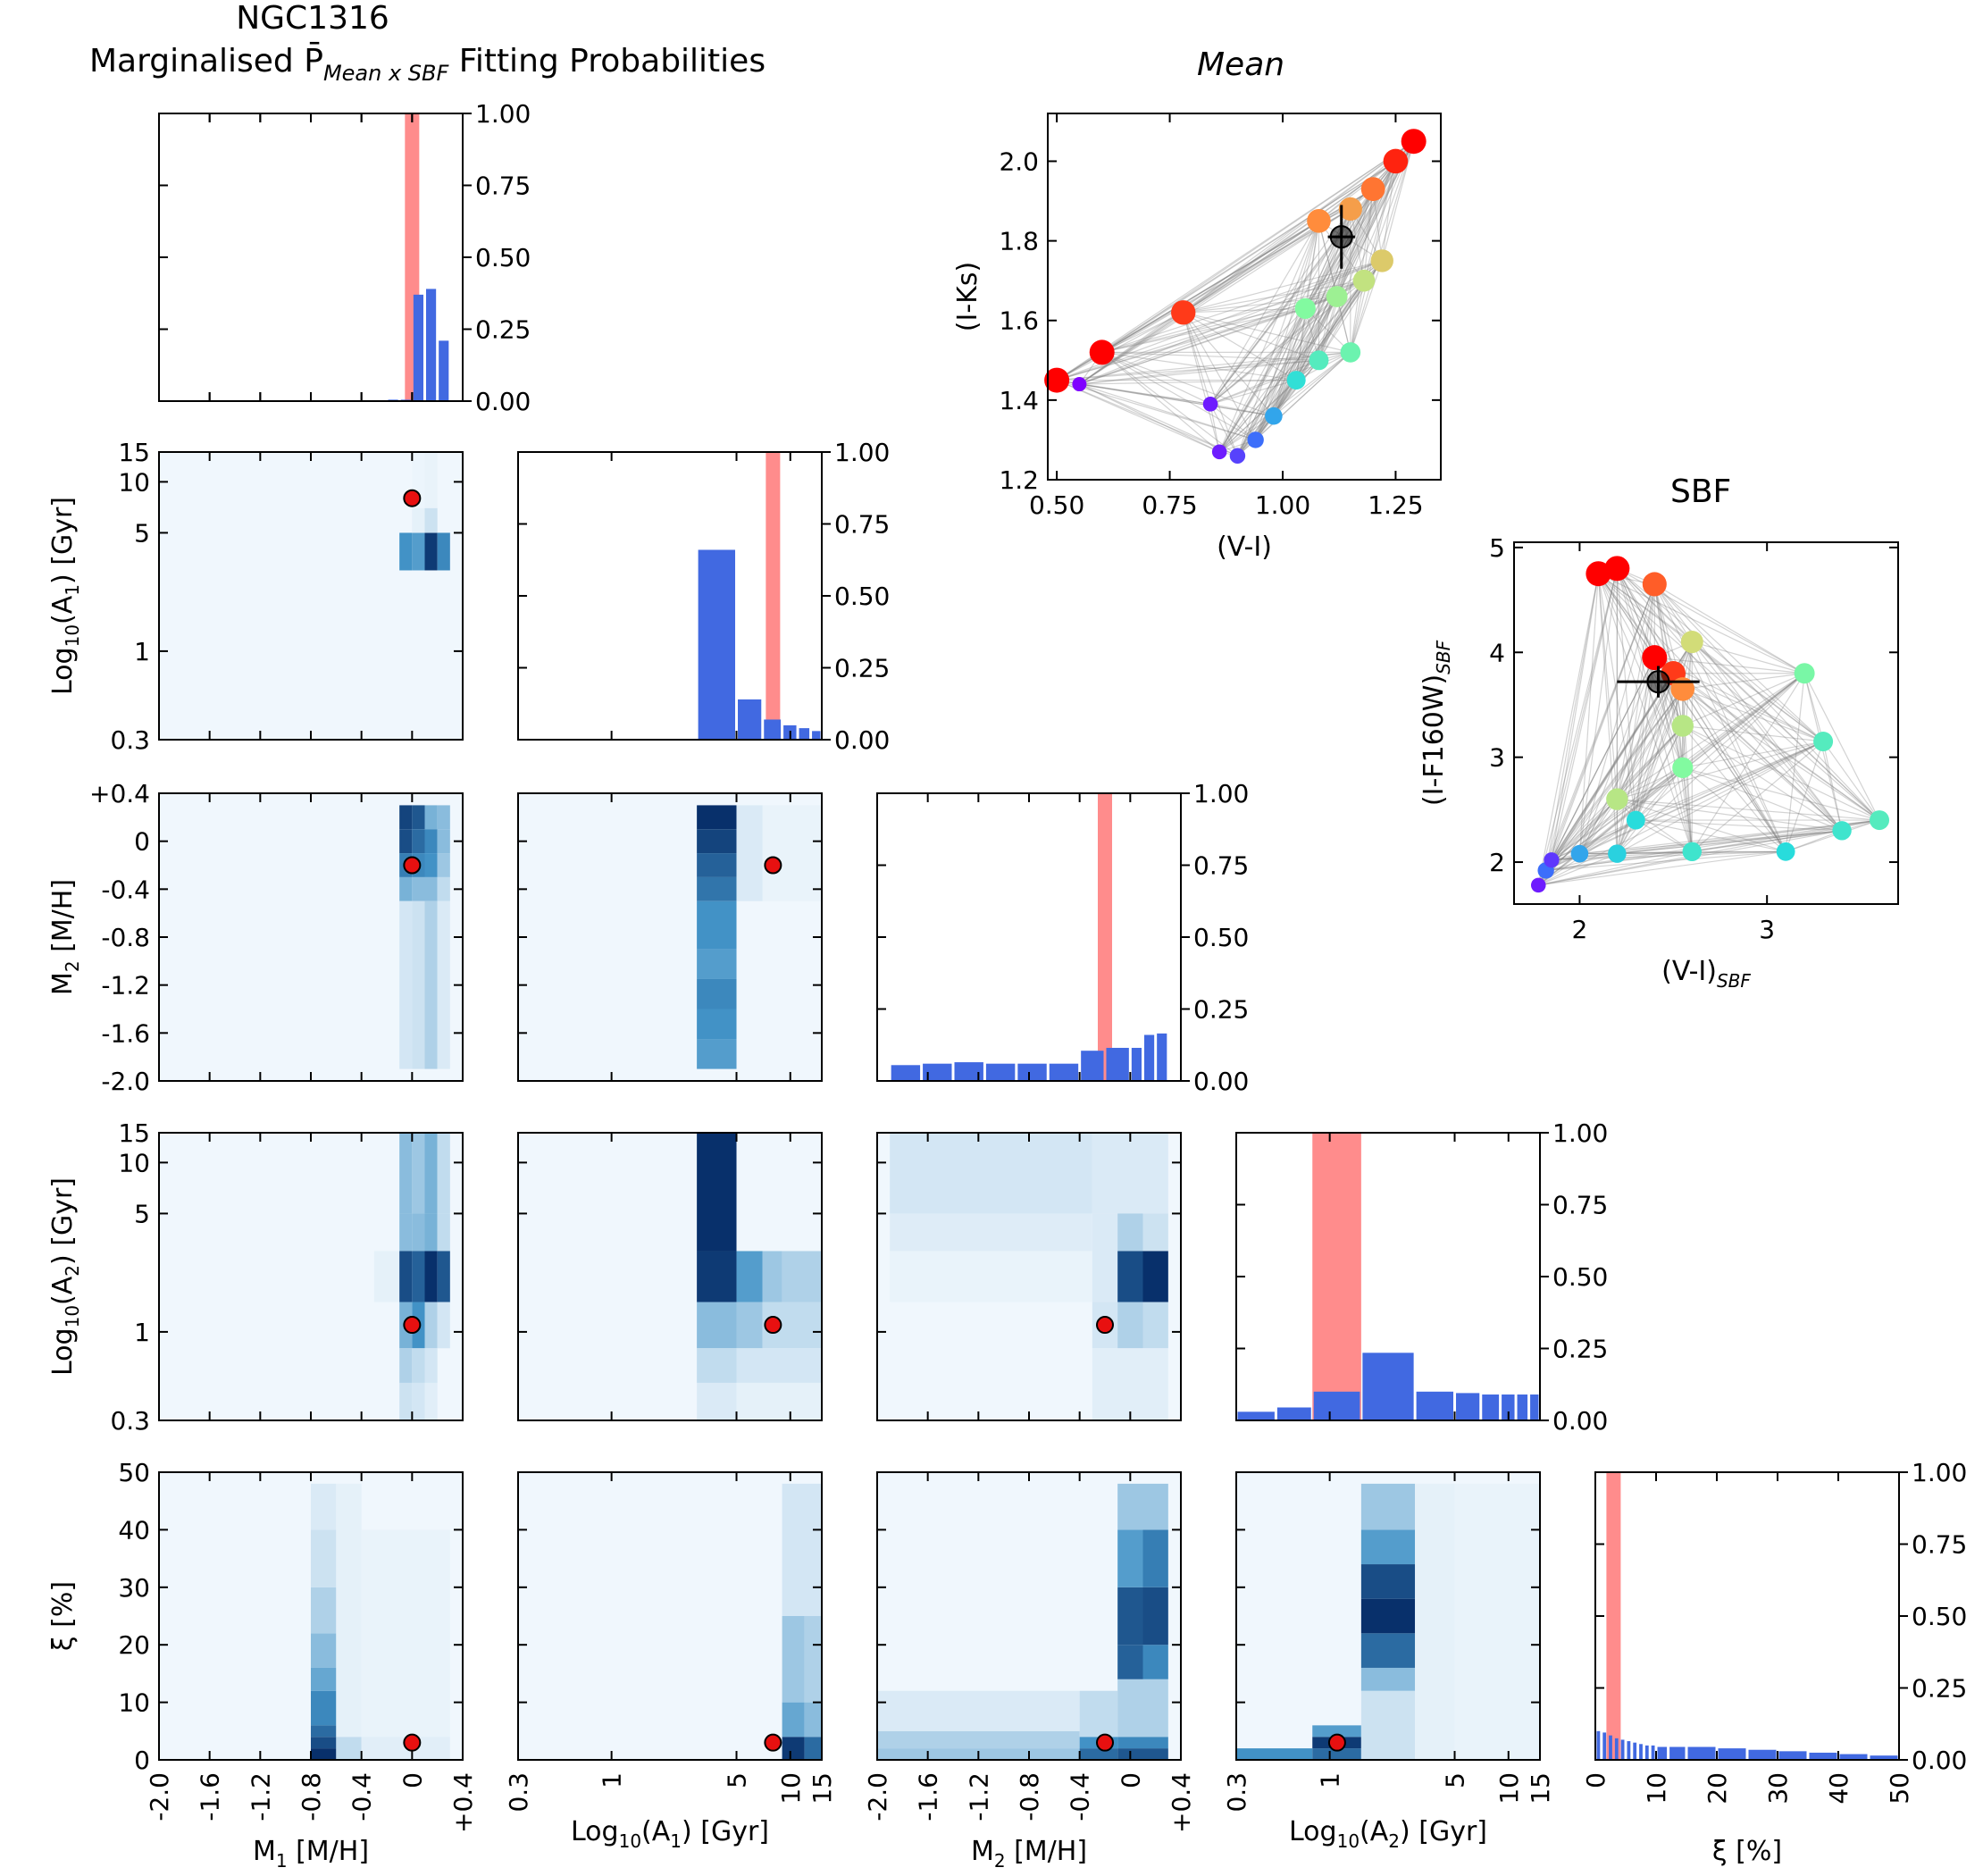  I want to click on figure-title-line1: NGC1316, so click(312, 18).